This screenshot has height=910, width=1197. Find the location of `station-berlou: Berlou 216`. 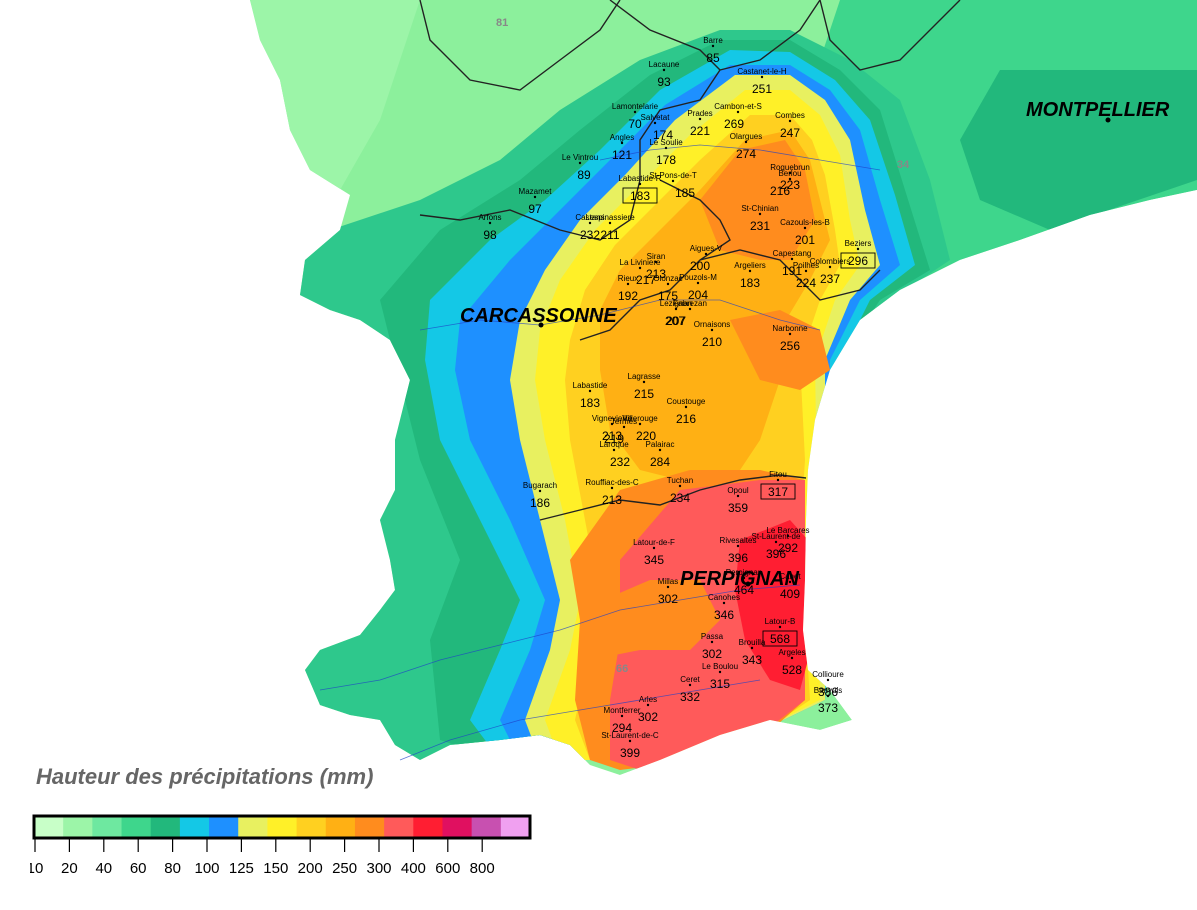

station-berlou: Berlou 216 is located at coordinates (786, 183).